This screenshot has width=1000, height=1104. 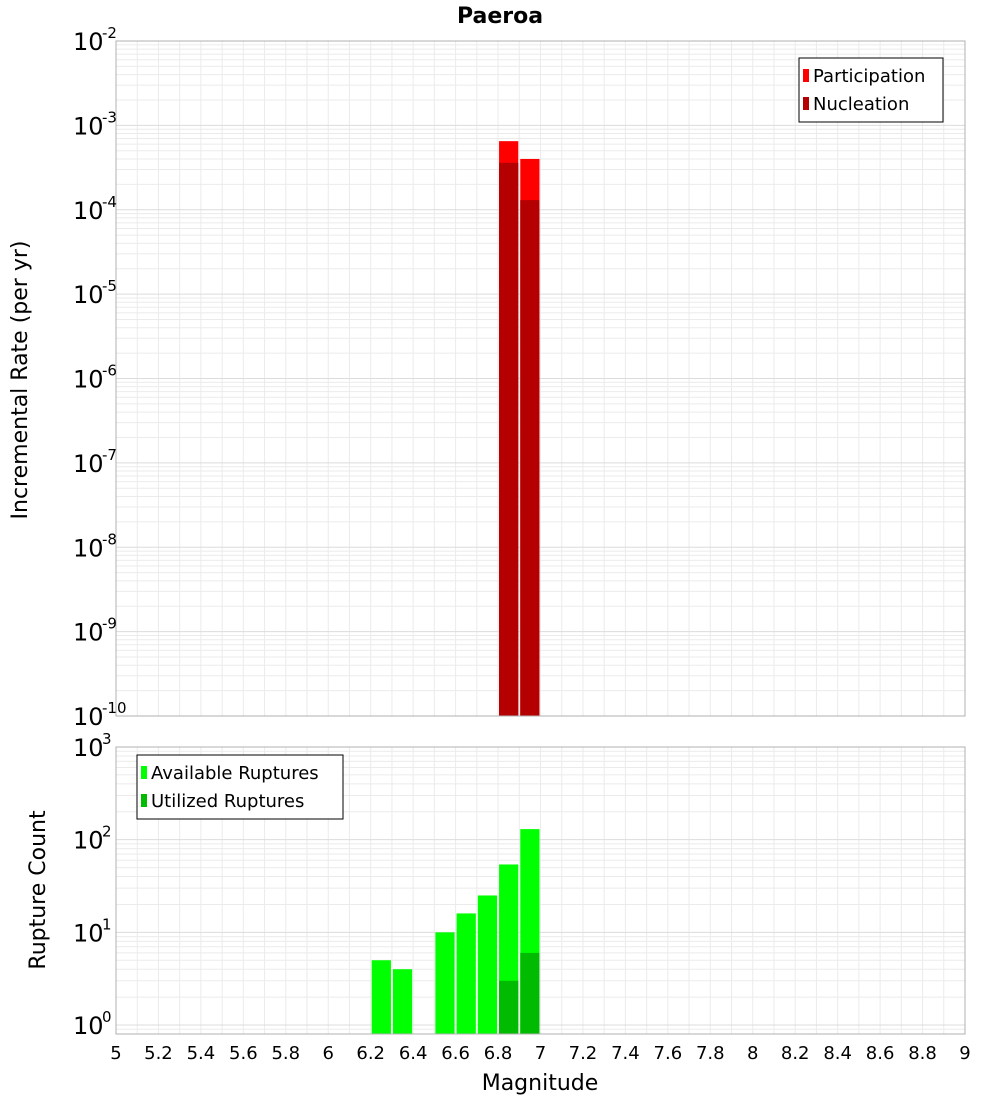 What do you see at coordinates (752, 1053) in the screenshot?
I see `x-tick-label: 8` at bounding box center [752, 1053].